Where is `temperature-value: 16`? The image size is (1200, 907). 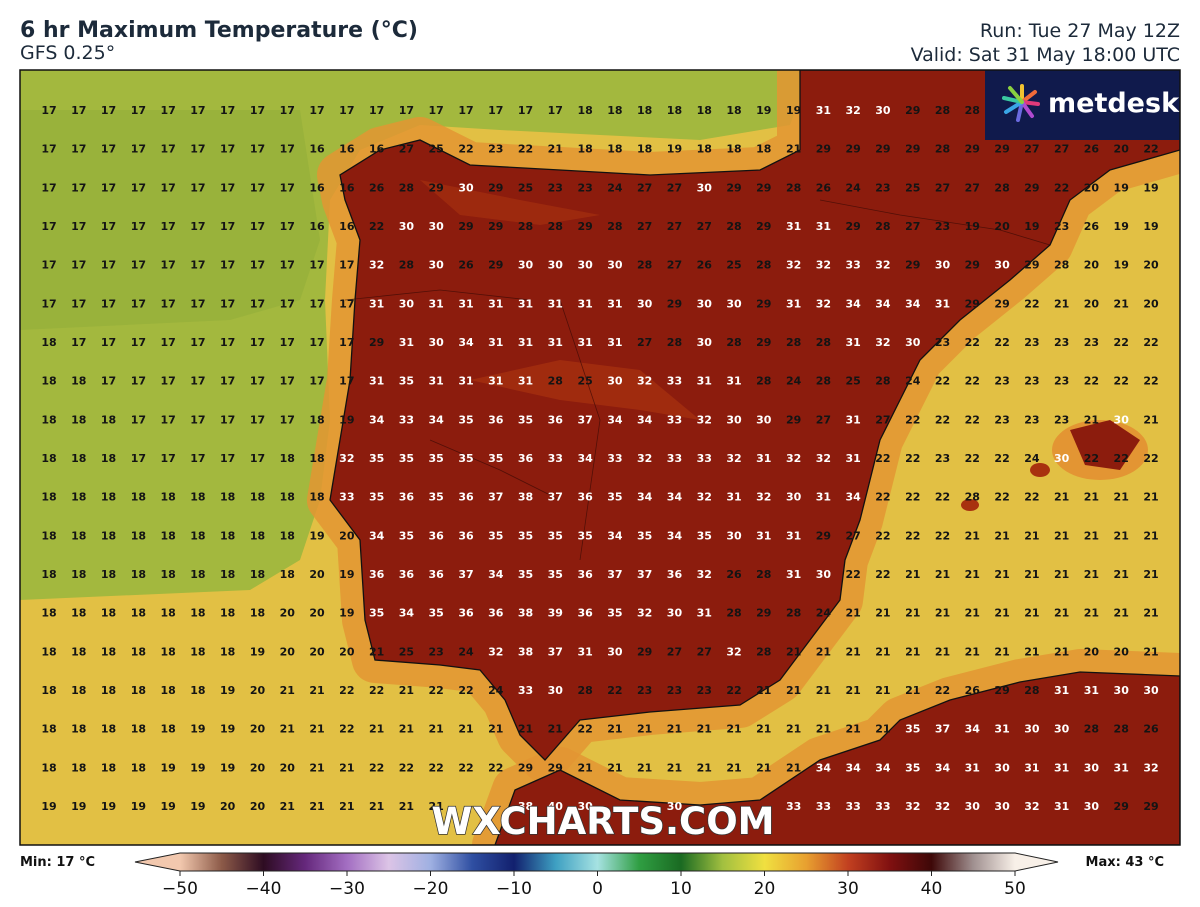
temperature-value: 16 is located at coordinates (377, 149).